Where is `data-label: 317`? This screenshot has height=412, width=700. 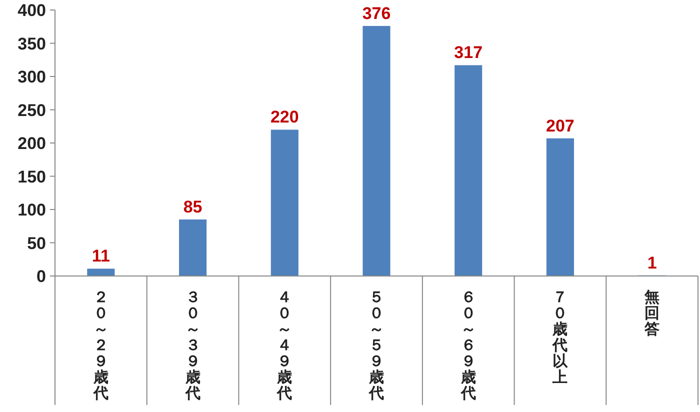 data-label: 317 is located at coordinates (468, 52).